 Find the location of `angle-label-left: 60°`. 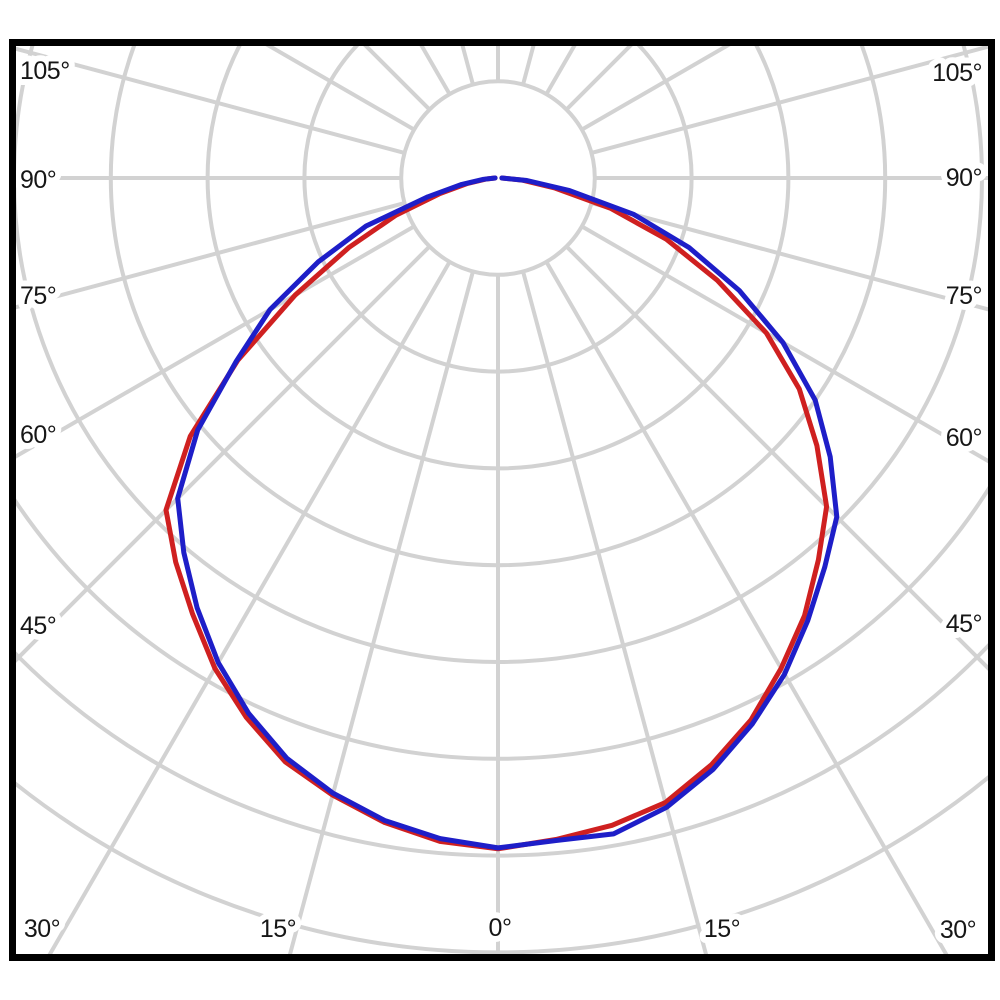

angle-label-left: 60° is located at coordinates (38, 435).